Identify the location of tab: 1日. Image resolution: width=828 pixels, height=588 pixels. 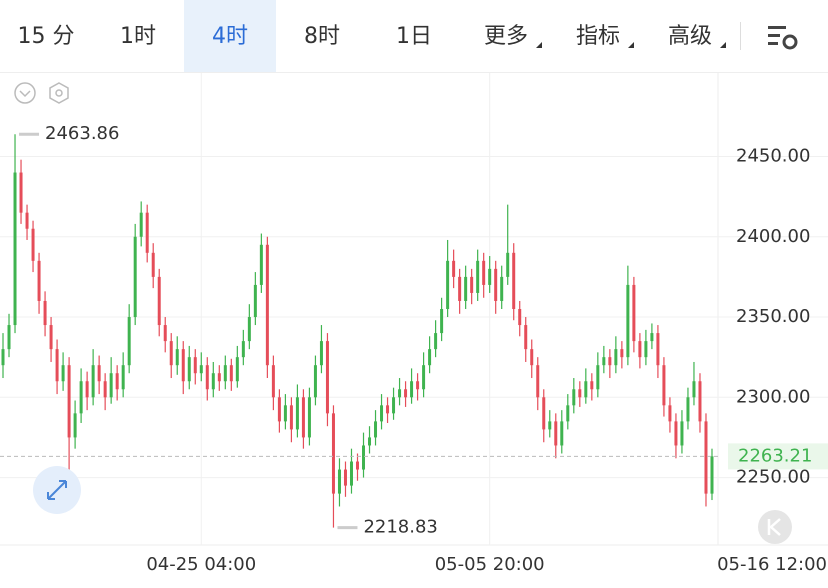
(414, 36).